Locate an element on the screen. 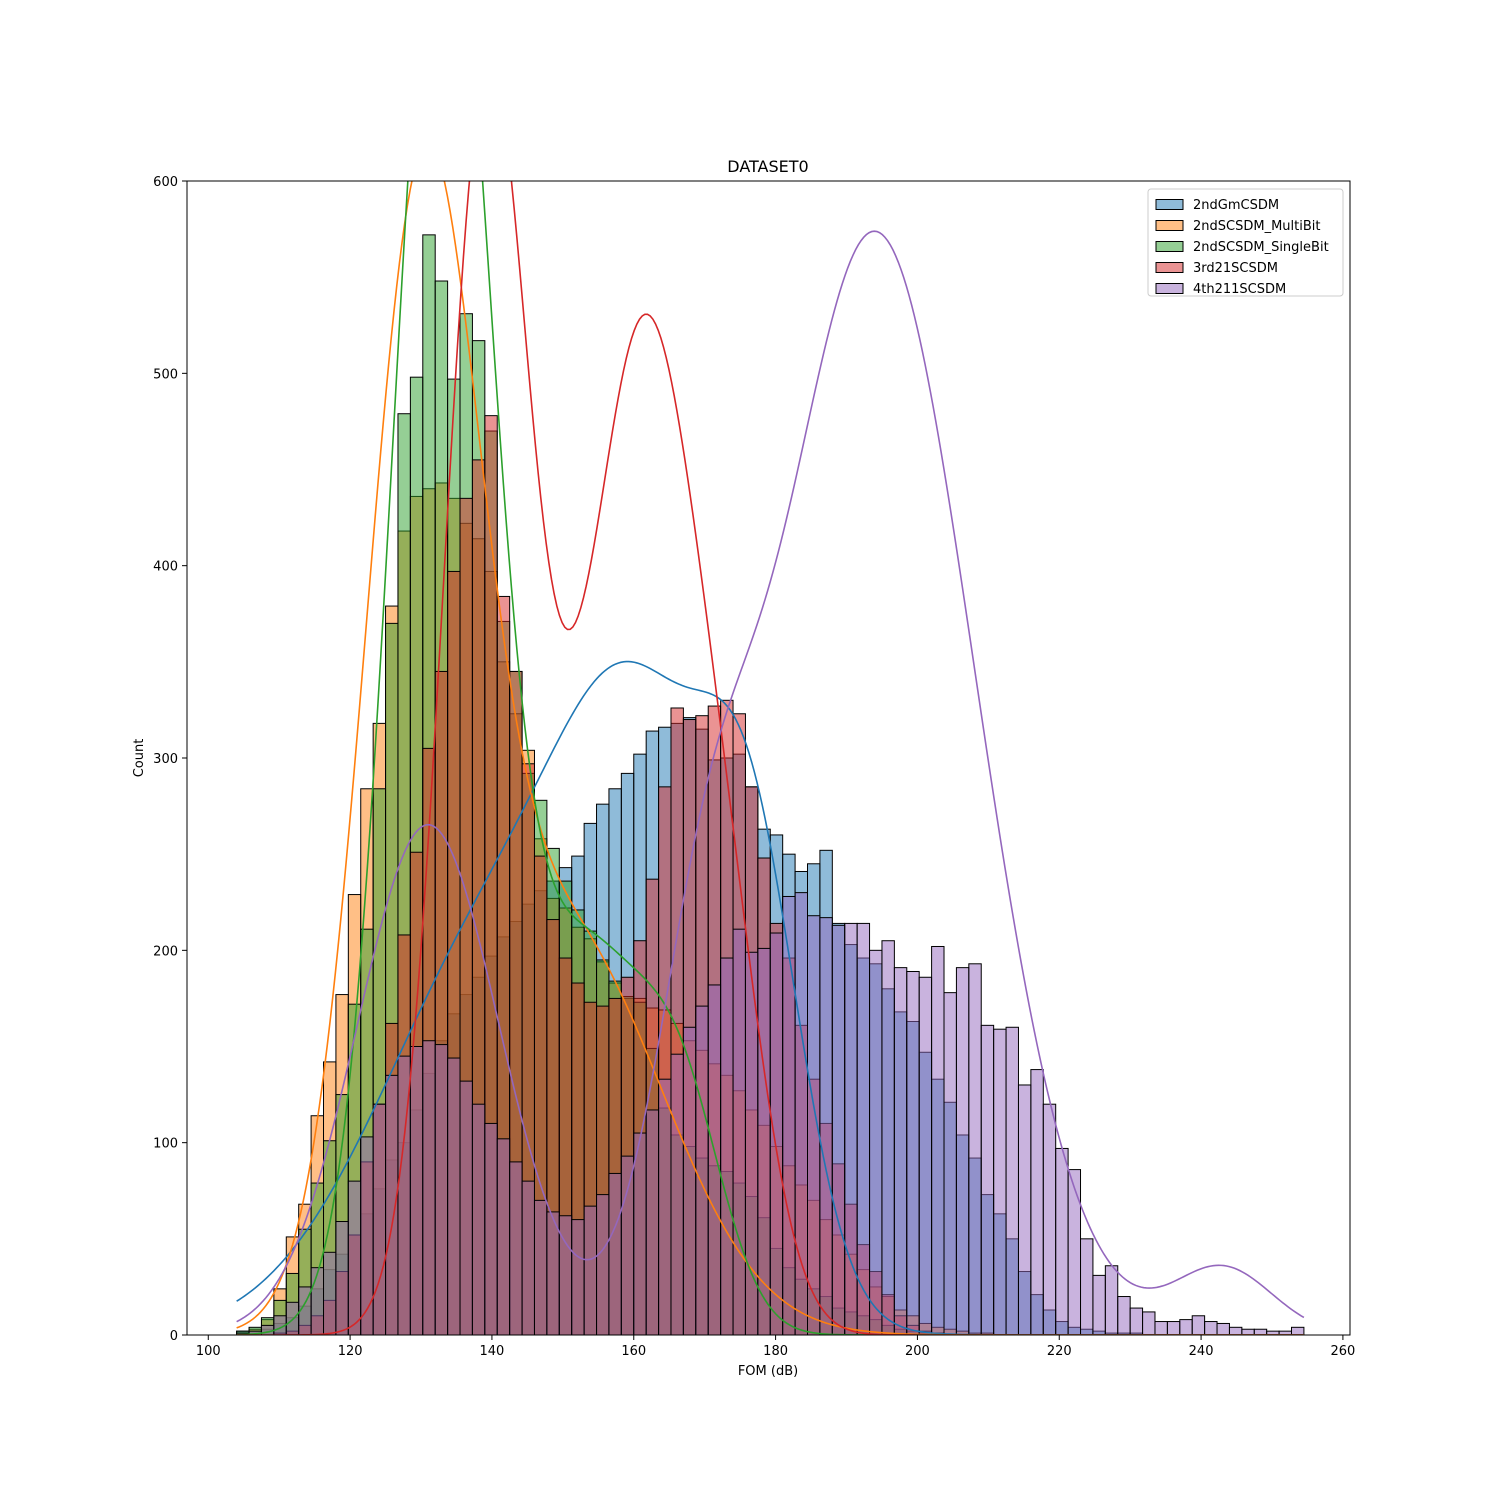  x-tick-label: 160 is located at coordinates (633, 1351).